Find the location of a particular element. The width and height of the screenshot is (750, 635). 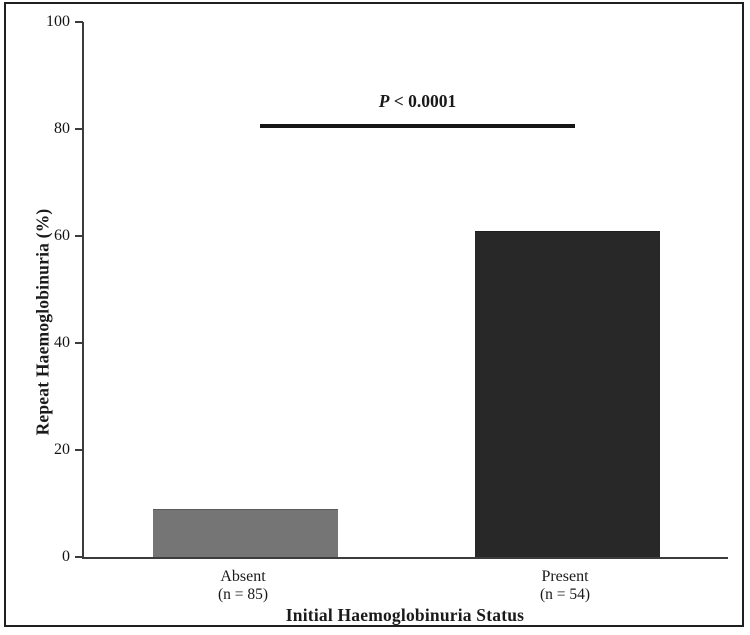

x-category-label-present: Present (n = 54) is located at coordinates (565, 586).